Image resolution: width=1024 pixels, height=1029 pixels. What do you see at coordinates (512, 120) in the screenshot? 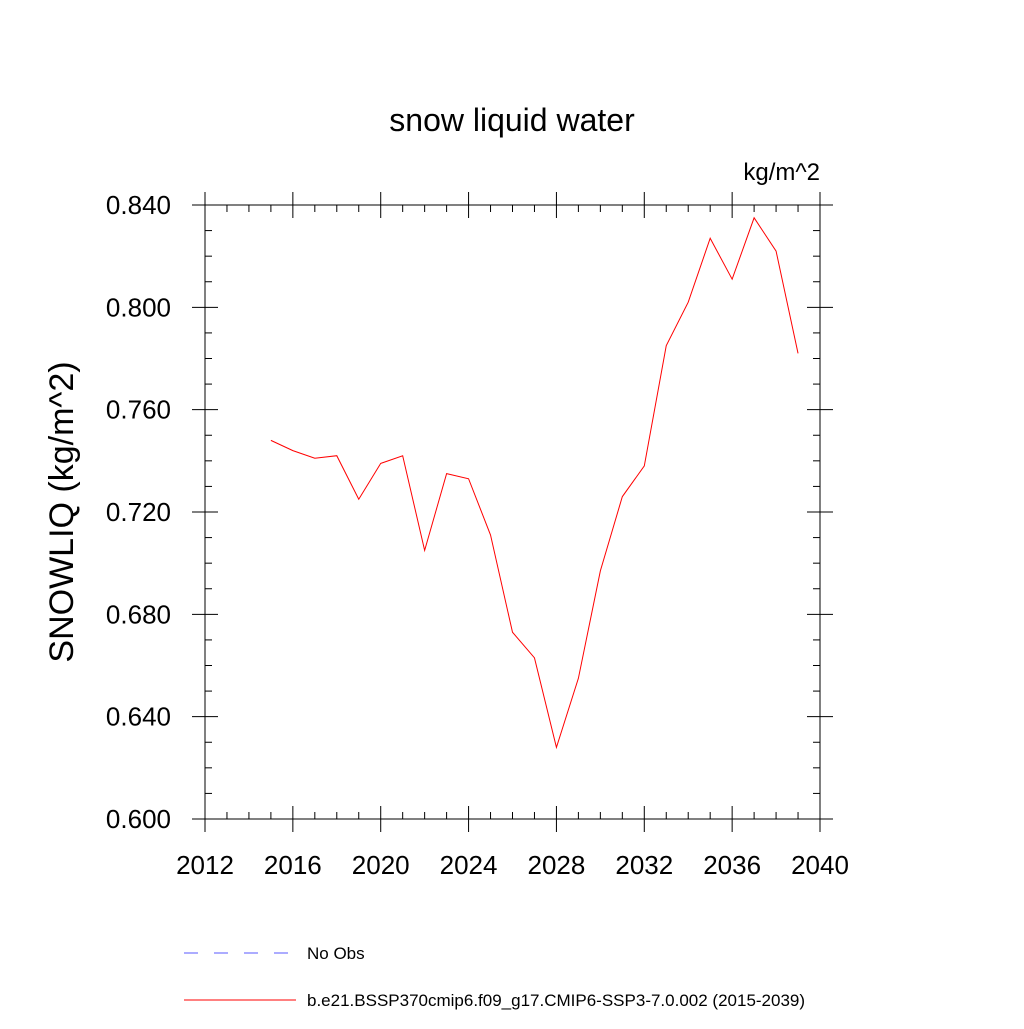
I see `chart-title: snow liquid water` at bounding box center [512, 120].